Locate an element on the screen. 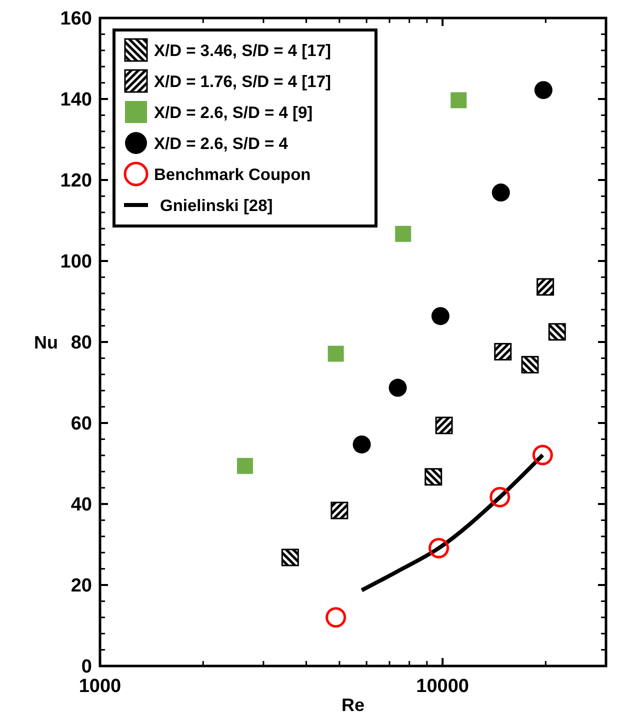 The width and height of the screenshot is (622, 721). legend-label: X/D = 1.76, S/D = 4 [17] is located at coordinates (243, 81).